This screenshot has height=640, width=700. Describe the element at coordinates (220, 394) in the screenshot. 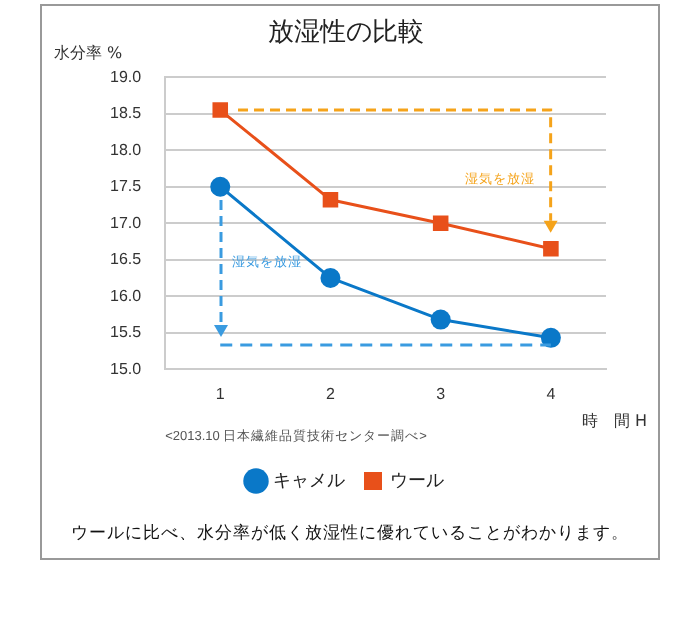

I see `x-tick-label: 1` at that location.